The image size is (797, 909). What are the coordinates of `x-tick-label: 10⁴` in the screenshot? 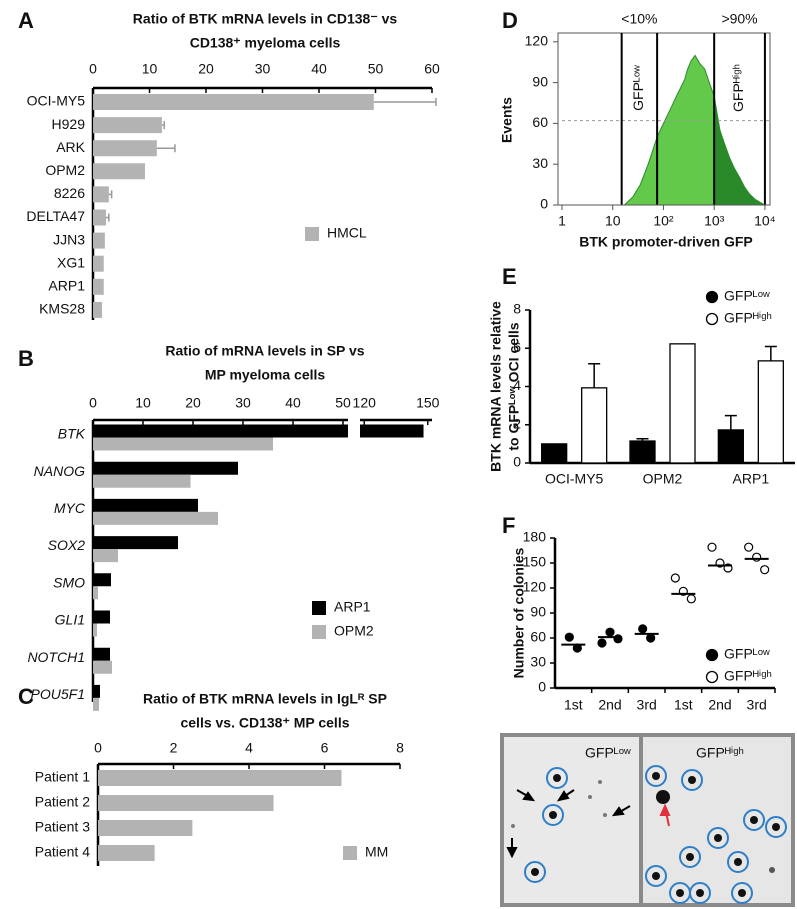 It's located at (765, 221).